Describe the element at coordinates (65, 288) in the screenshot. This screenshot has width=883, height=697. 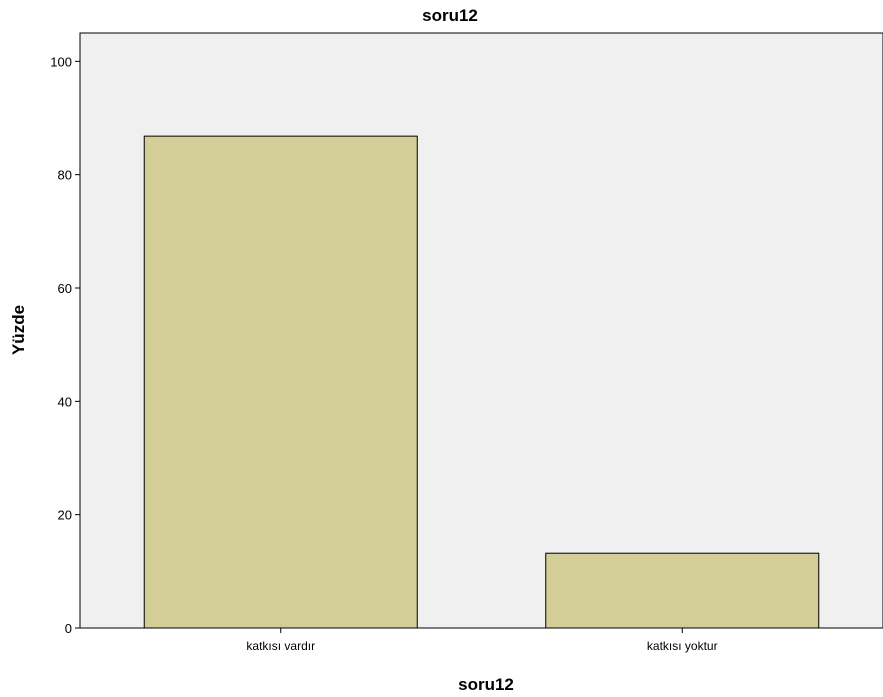
I see `y-tick-label: 60` at that location.